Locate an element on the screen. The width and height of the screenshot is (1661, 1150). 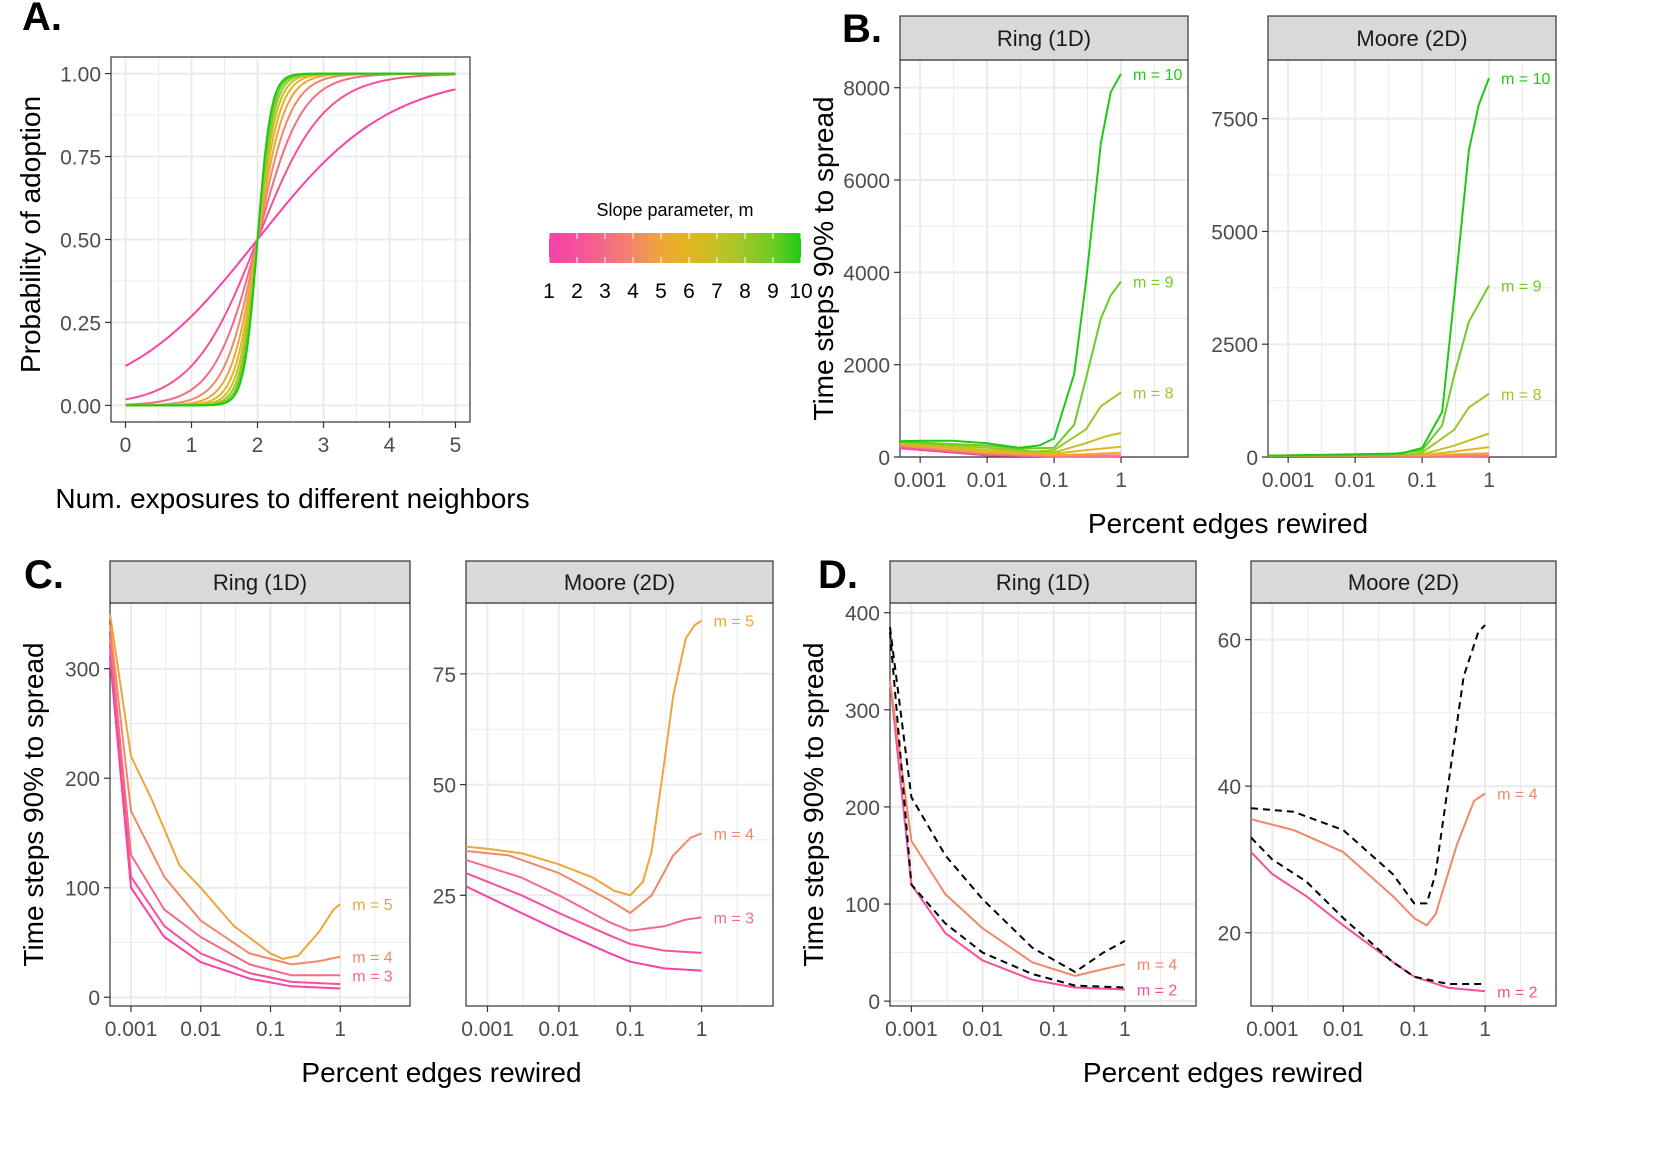
legend-label: 2 is located at coordinates (577, 291).